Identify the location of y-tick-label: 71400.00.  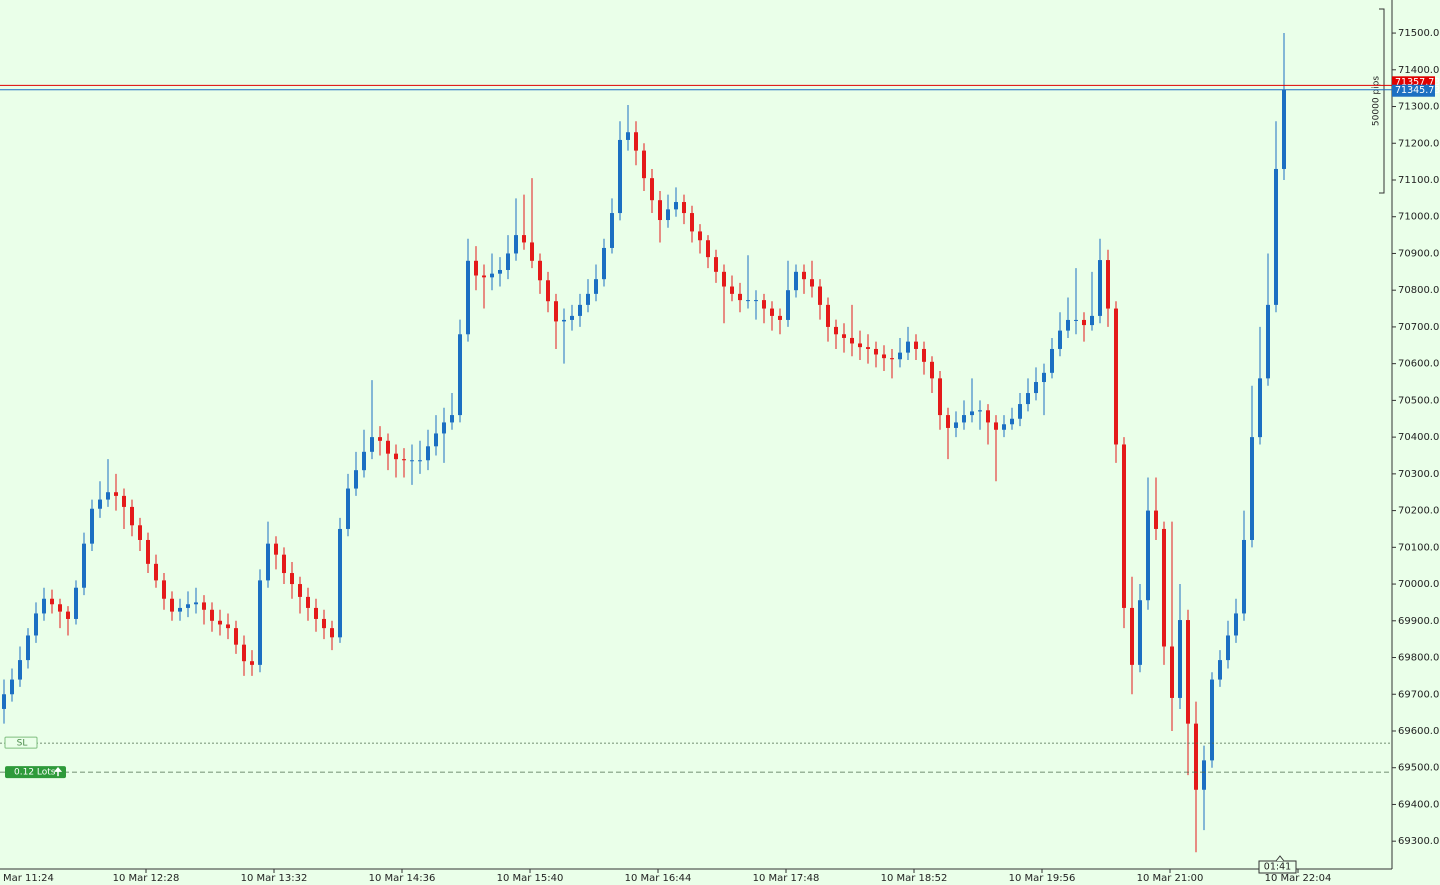
(1419, 70).